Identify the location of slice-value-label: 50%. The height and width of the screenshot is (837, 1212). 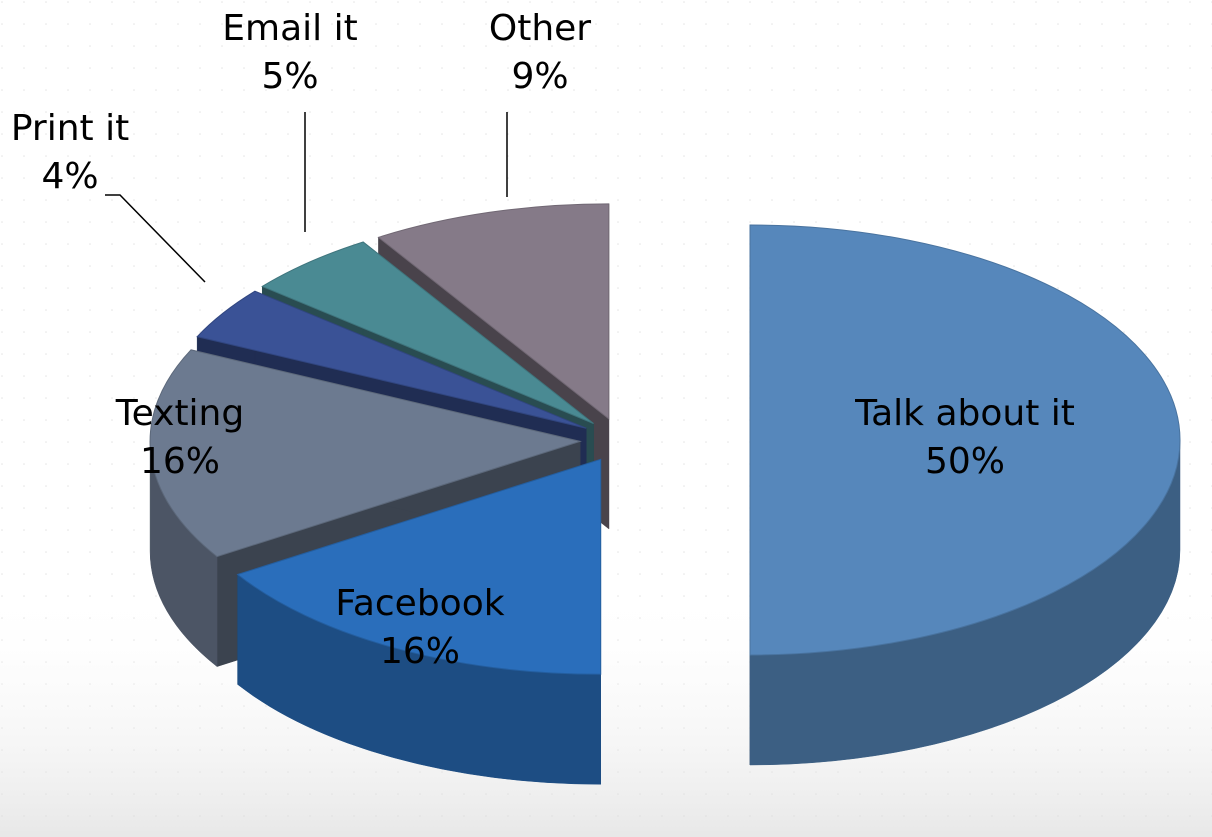
(965, 461).